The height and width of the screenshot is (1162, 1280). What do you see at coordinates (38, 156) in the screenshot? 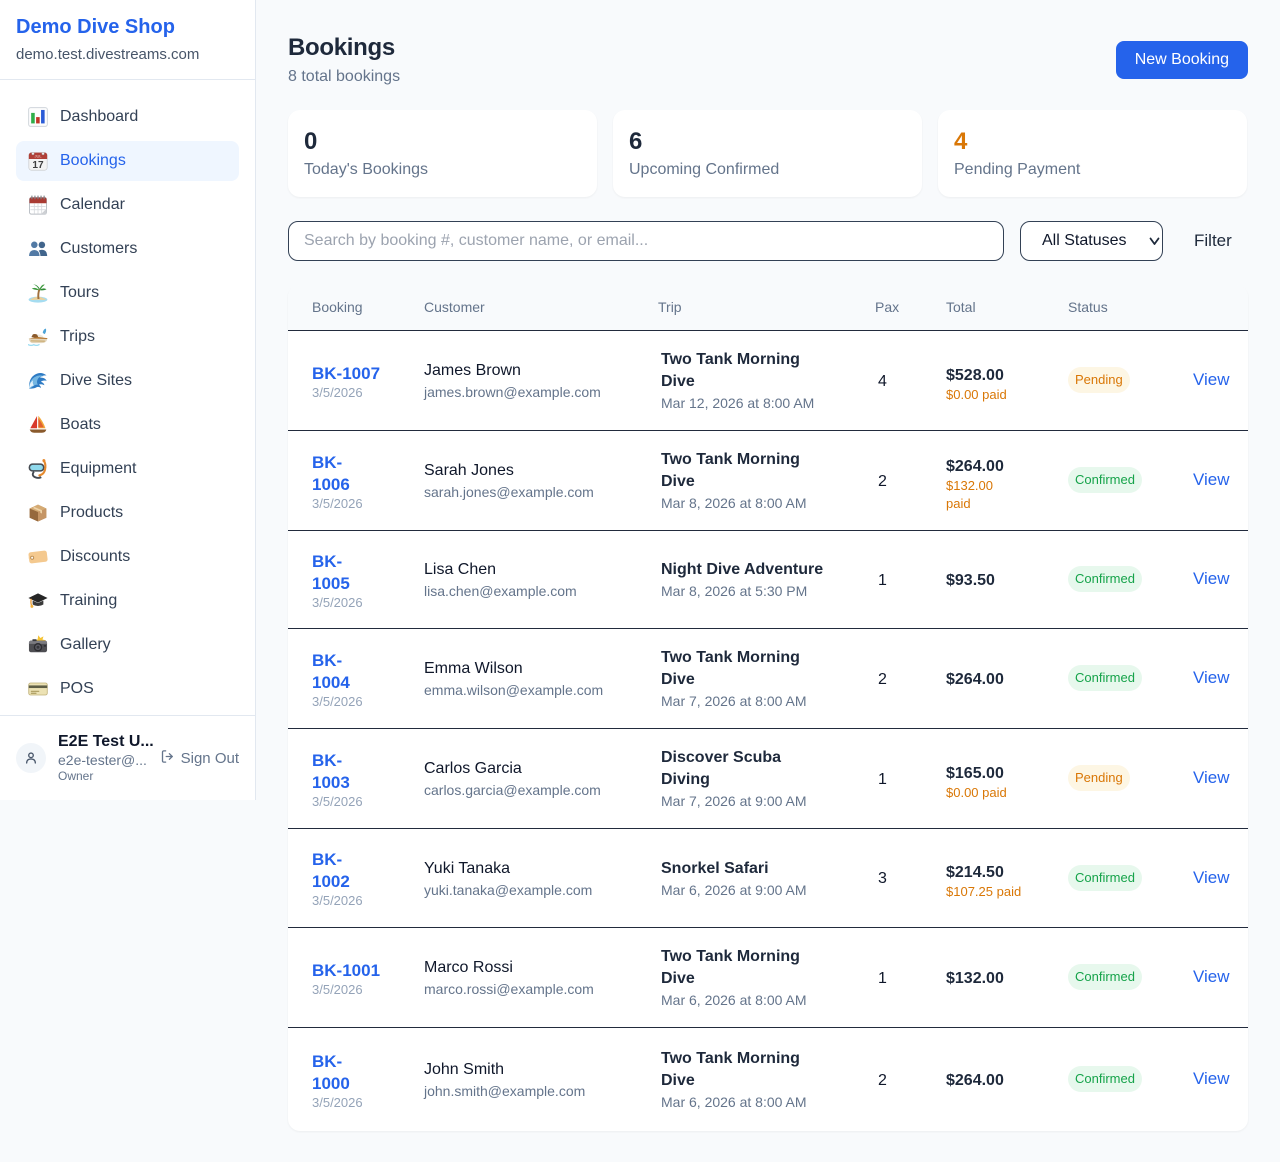
I see `svg-text: JUL` at bounding box center [38, 156].